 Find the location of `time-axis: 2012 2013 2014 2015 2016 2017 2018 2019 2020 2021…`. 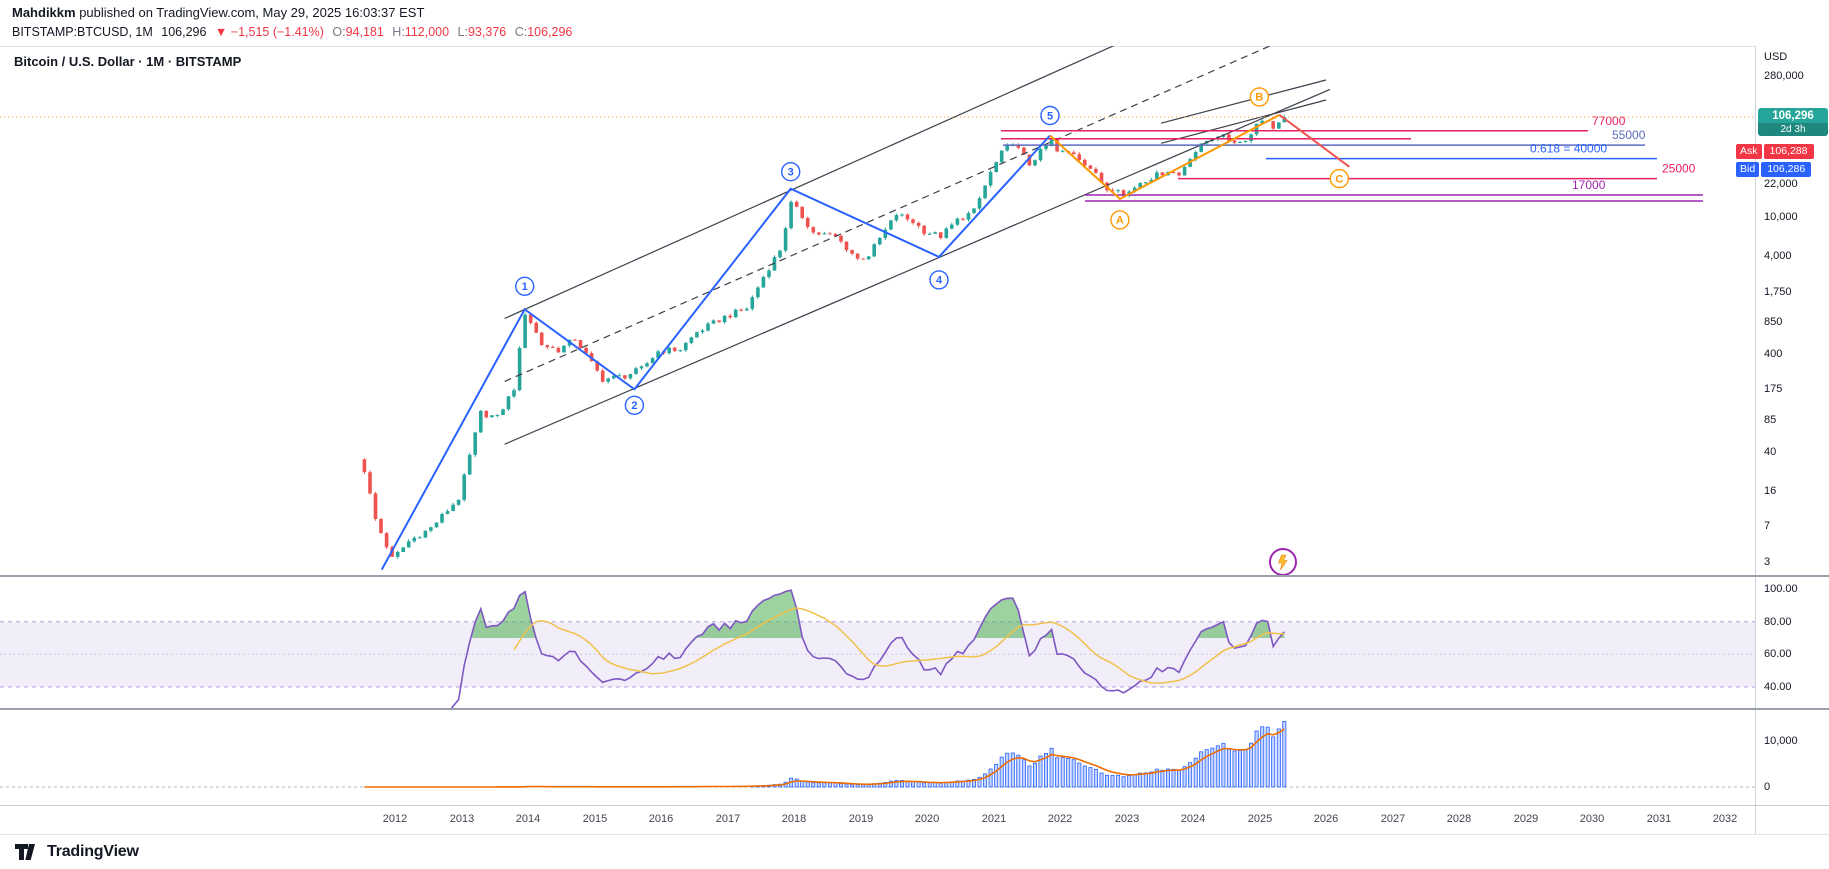

time-axis: 2012 2013 2014 2015 2016 2017 2018 2019 2020 2021… is located at coordinates (877, 820).